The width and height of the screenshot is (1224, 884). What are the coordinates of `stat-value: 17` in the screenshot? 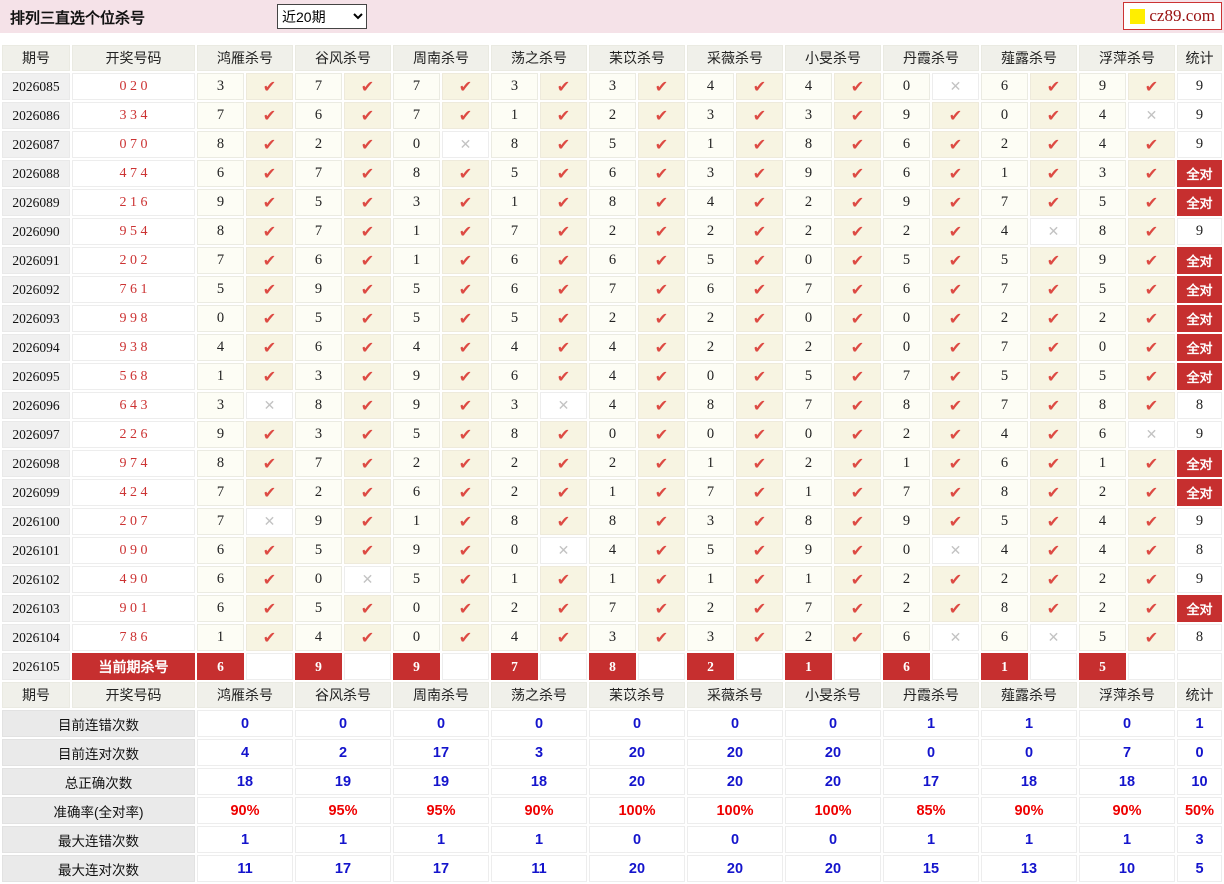 It's located at (343, 868).